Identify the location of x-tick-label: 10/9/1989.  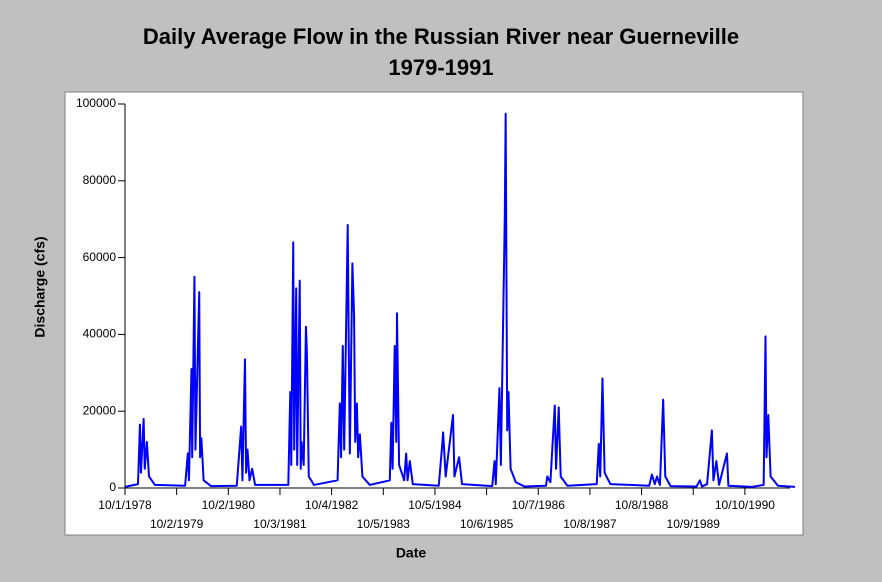
(694, 524).